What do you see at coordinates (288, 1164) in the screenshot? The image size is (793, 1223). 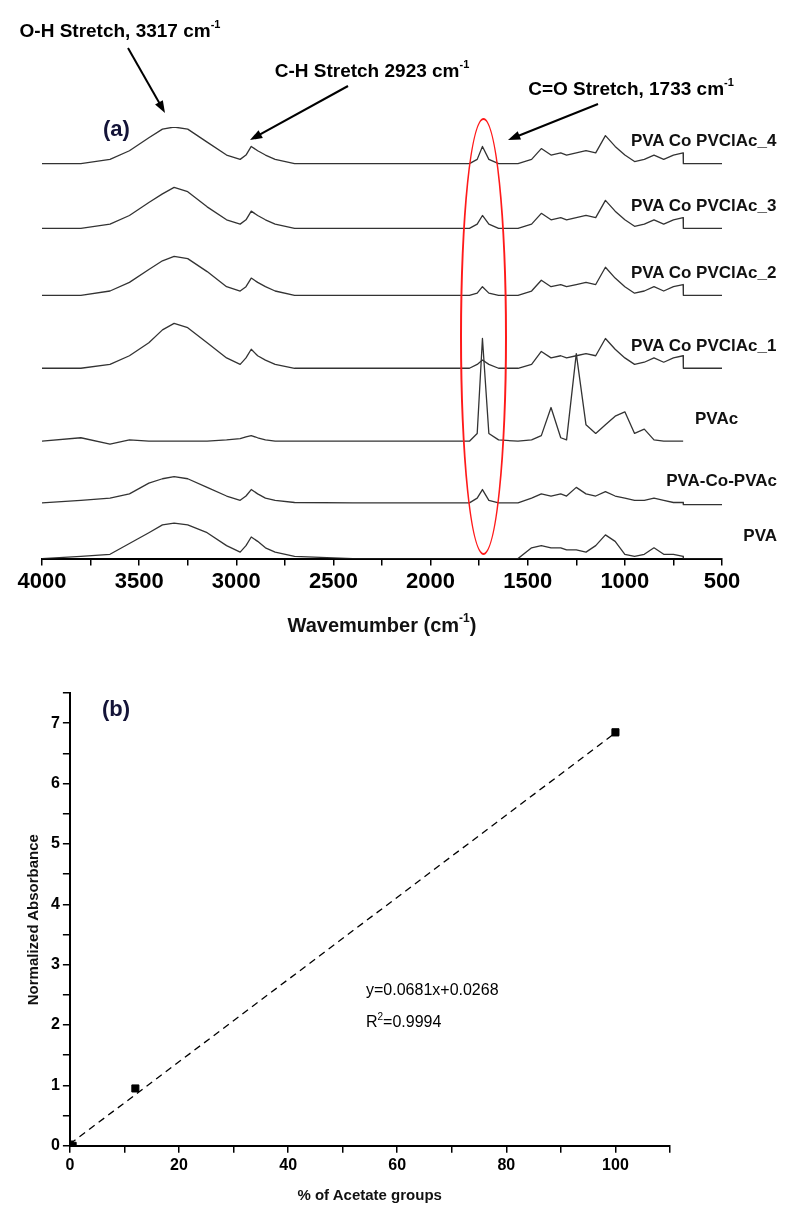 I see `x-tick-label: 40` at bounding box center [288, 1164].